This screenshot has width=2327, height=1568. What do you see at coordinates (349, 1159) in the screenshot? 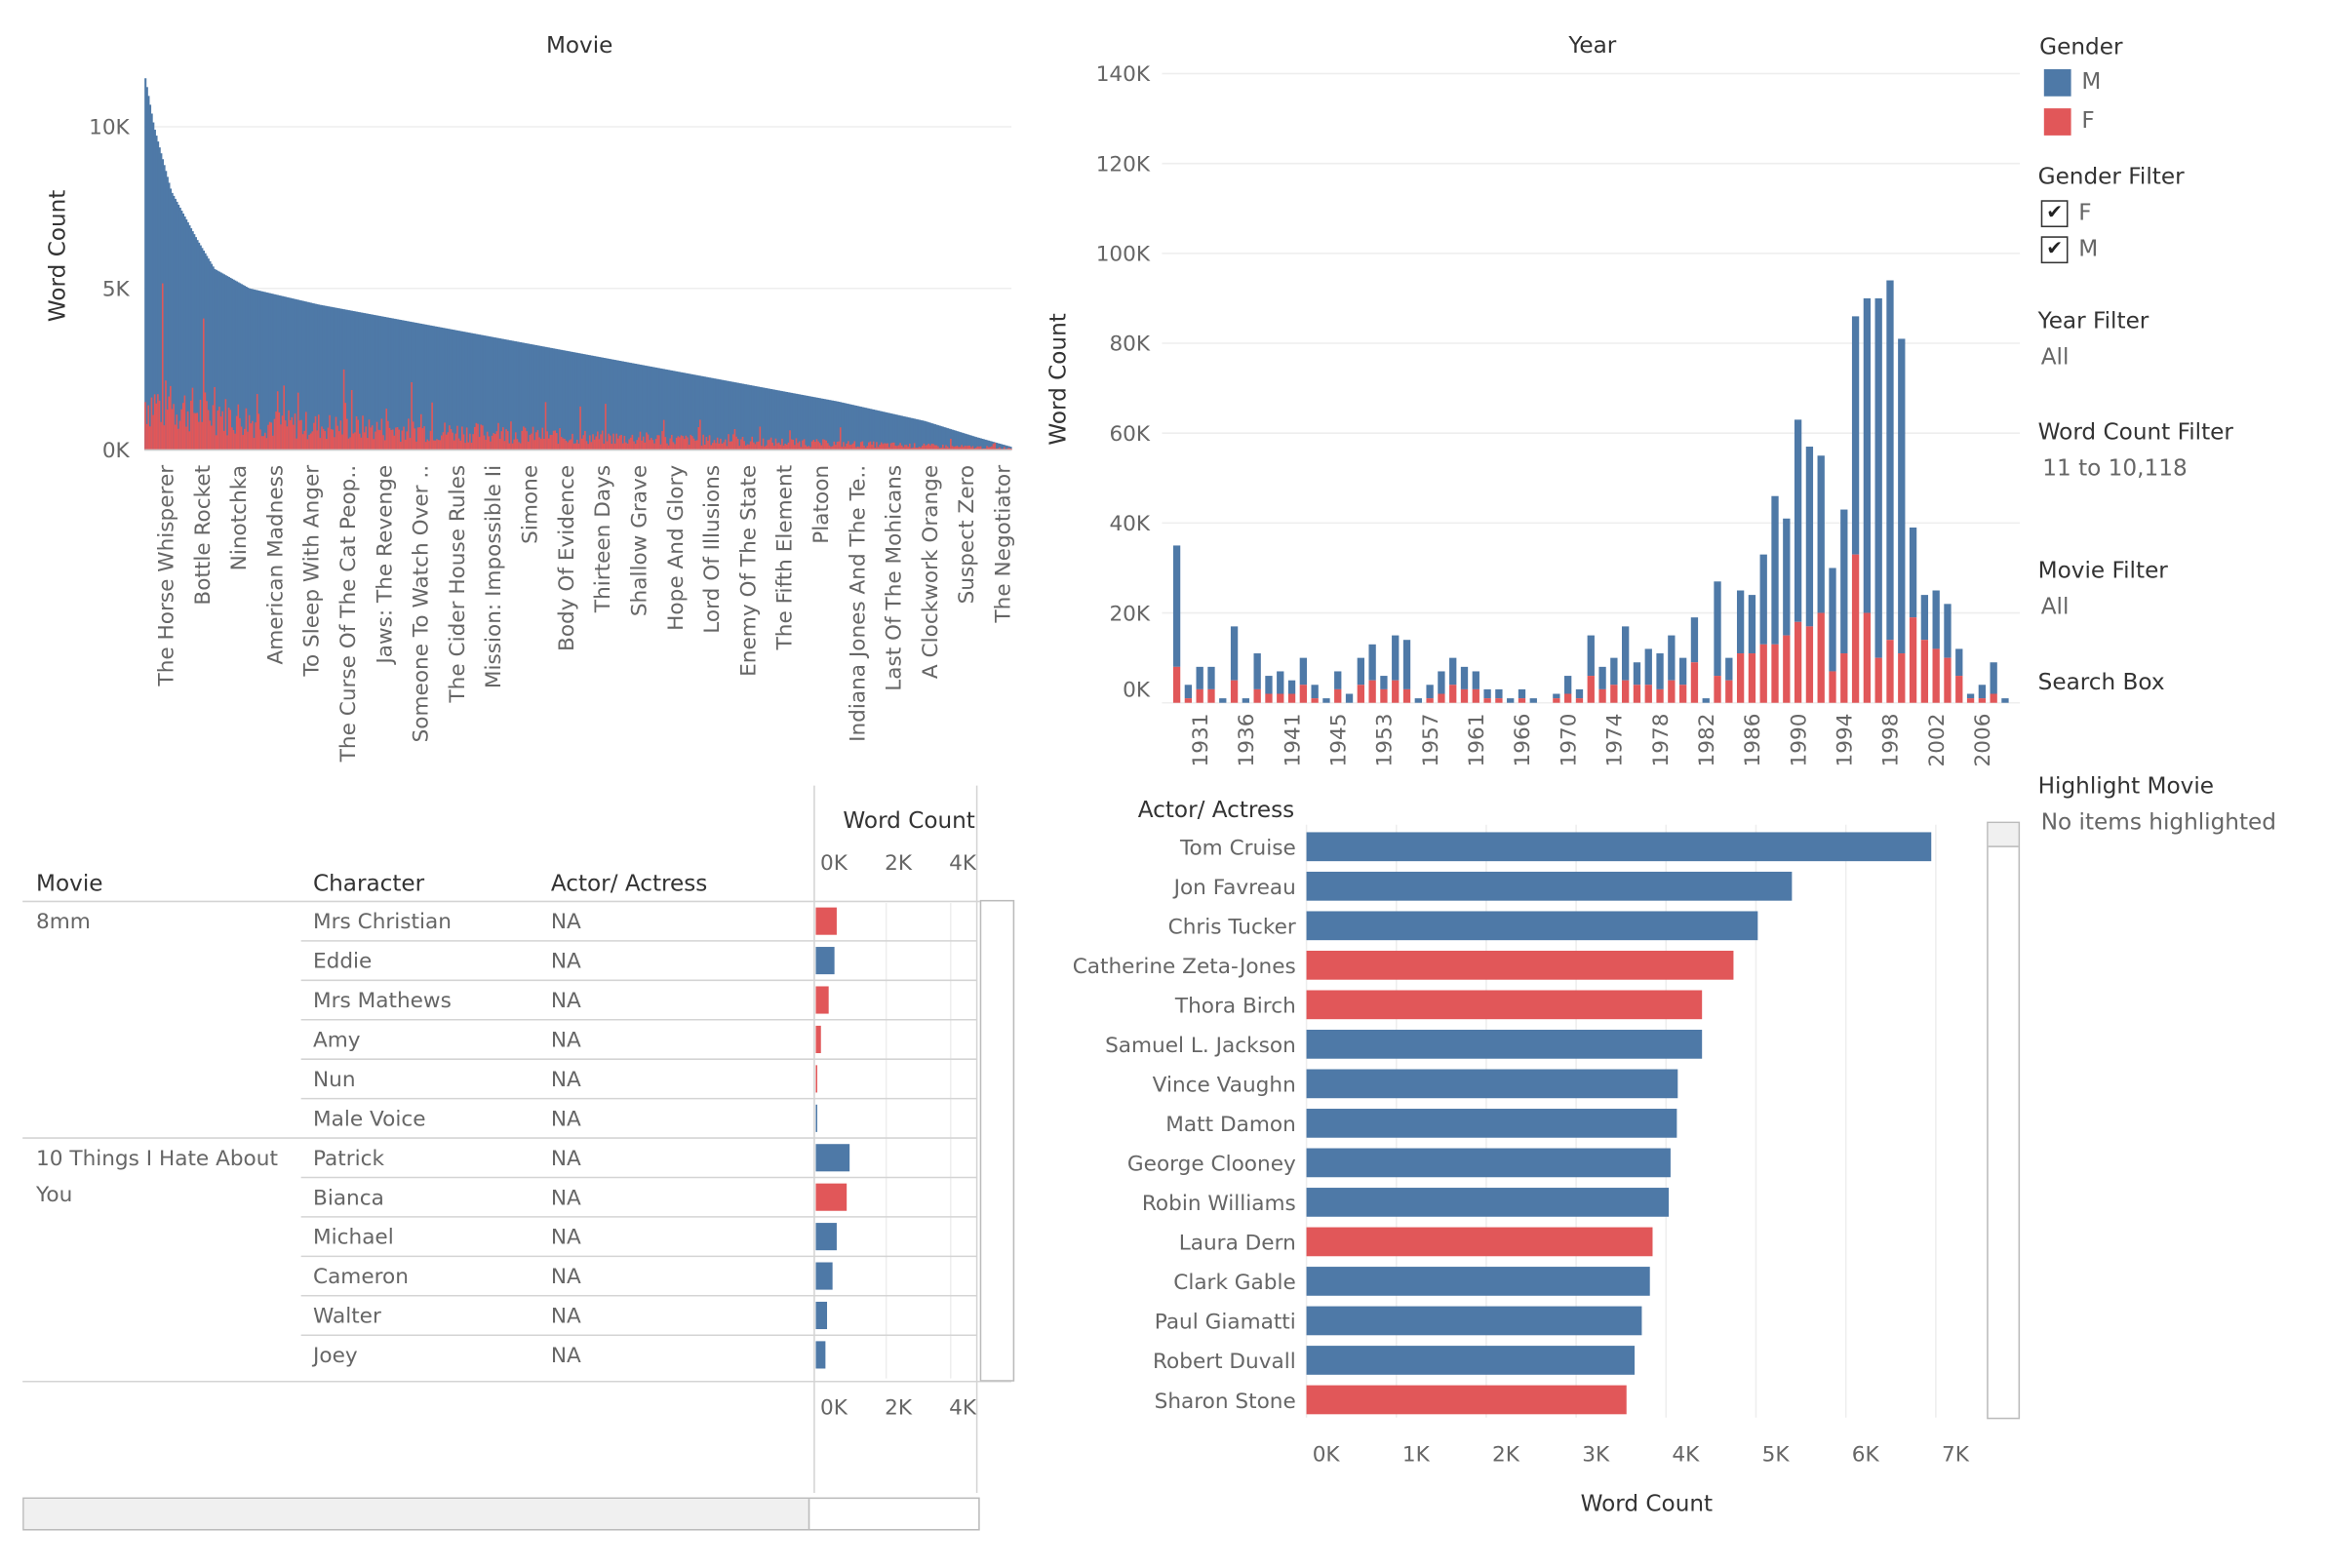
I see `table-character-cell: Patrick` at bounding box center [349, 1159].